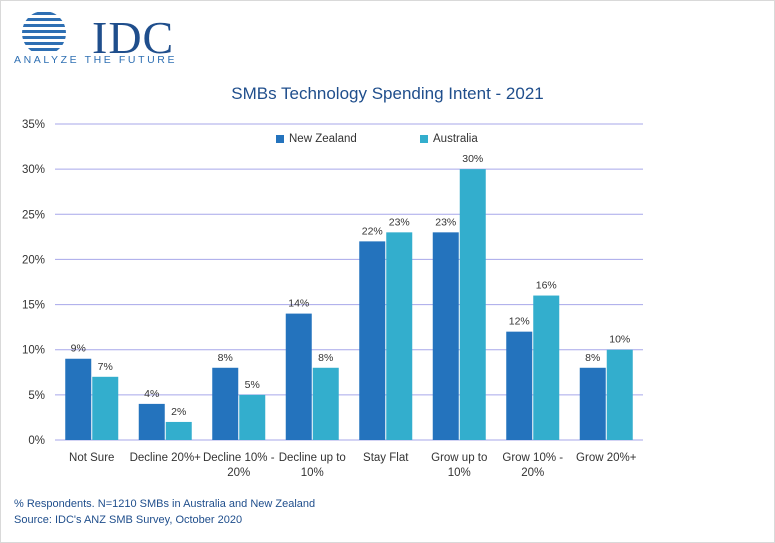  Describe the element at coordinates (96, 60) in the screenshot. I see `logo-tagline: ANALYZE THE FUTURE` at that location.